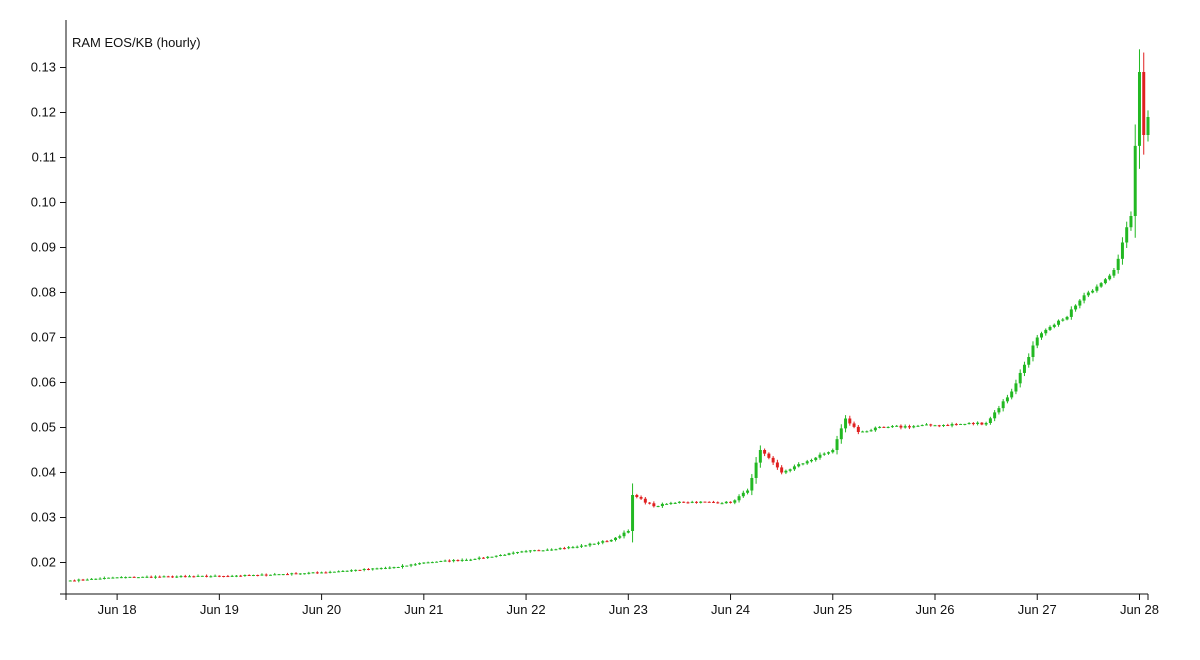 The image size is (1200, 660). I want to click on y-tick-label: 0.12, so click(43, 112).